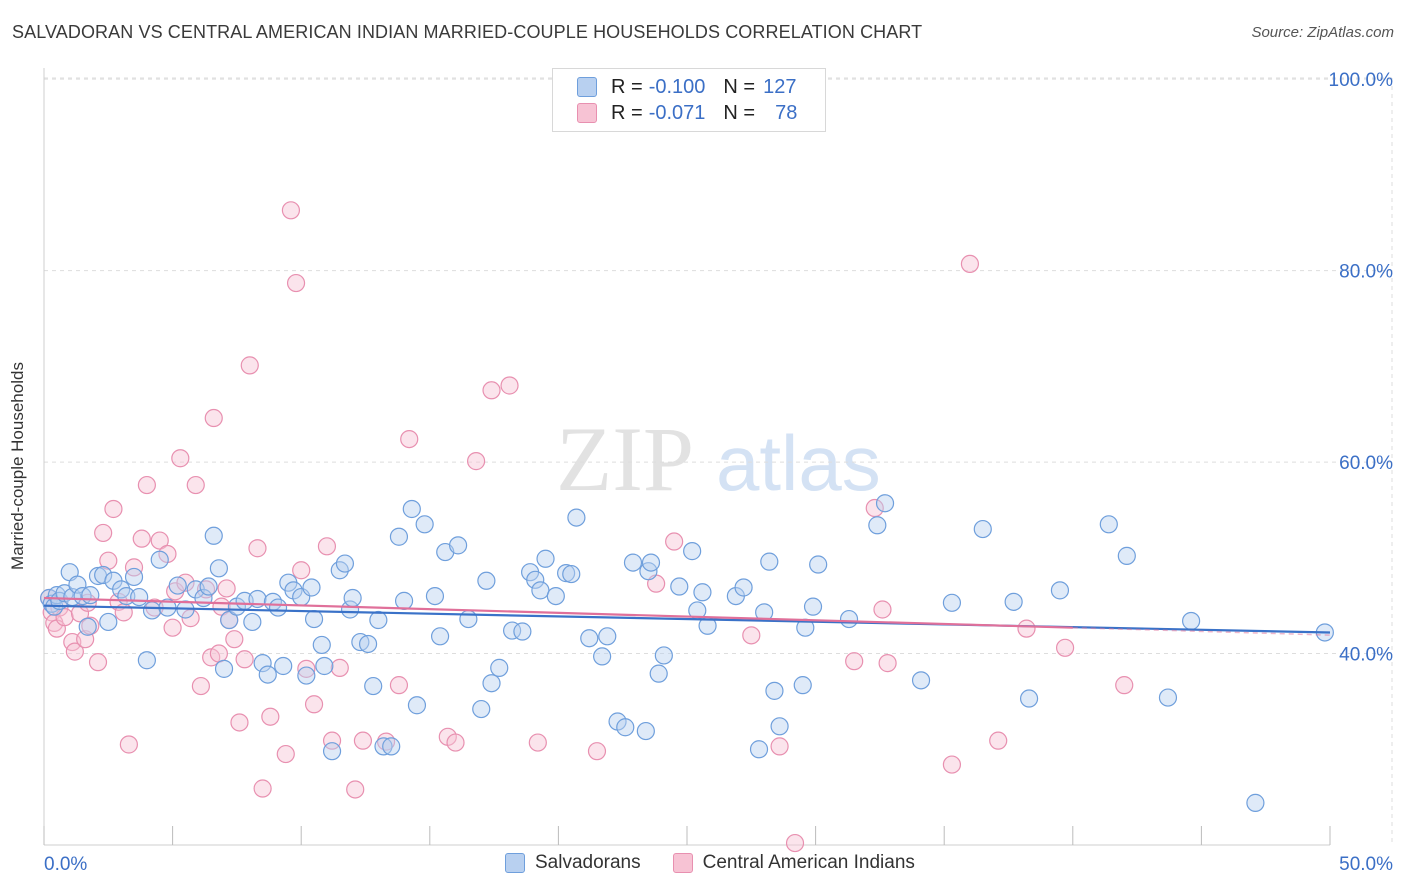  Describe the element at coordinates (677, 86) in the screenshot. I see `legend-r-value: -0.100` at that location.